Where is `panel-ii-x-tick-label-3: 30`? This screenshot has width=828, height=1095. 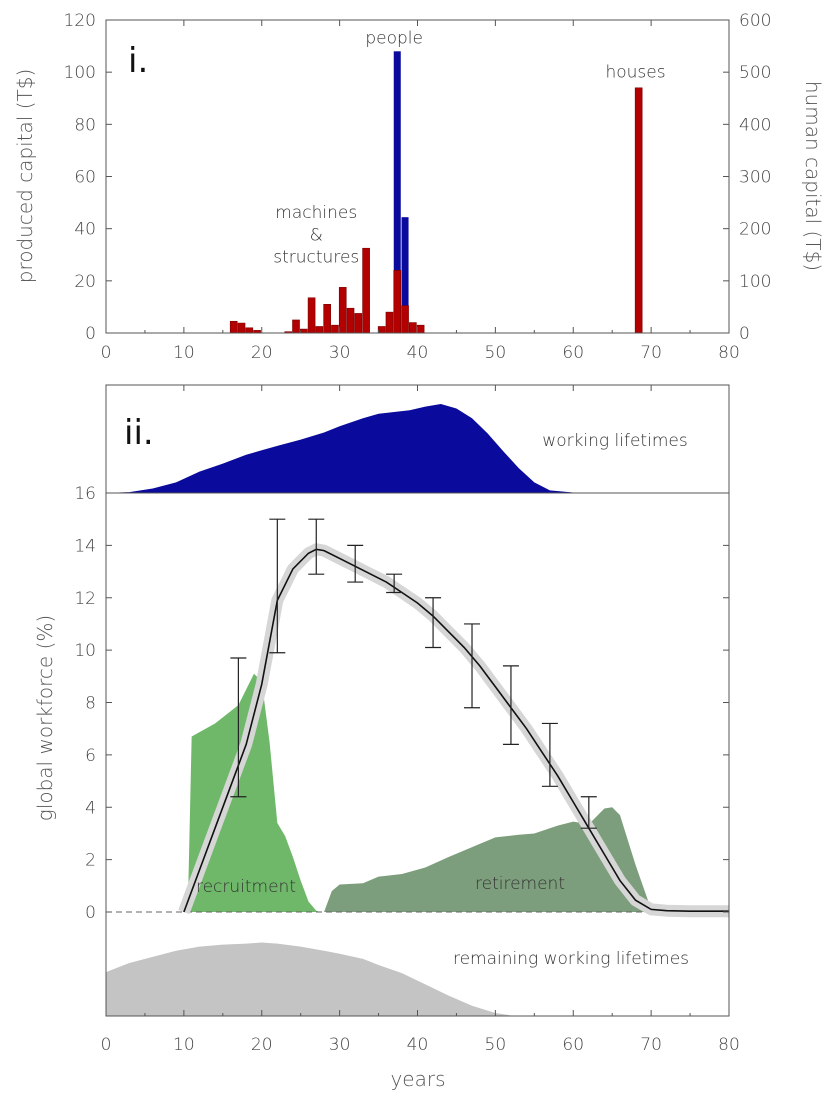 panel-ii-x-tick-label-3: 30 is located at coordinates (340, 1045).